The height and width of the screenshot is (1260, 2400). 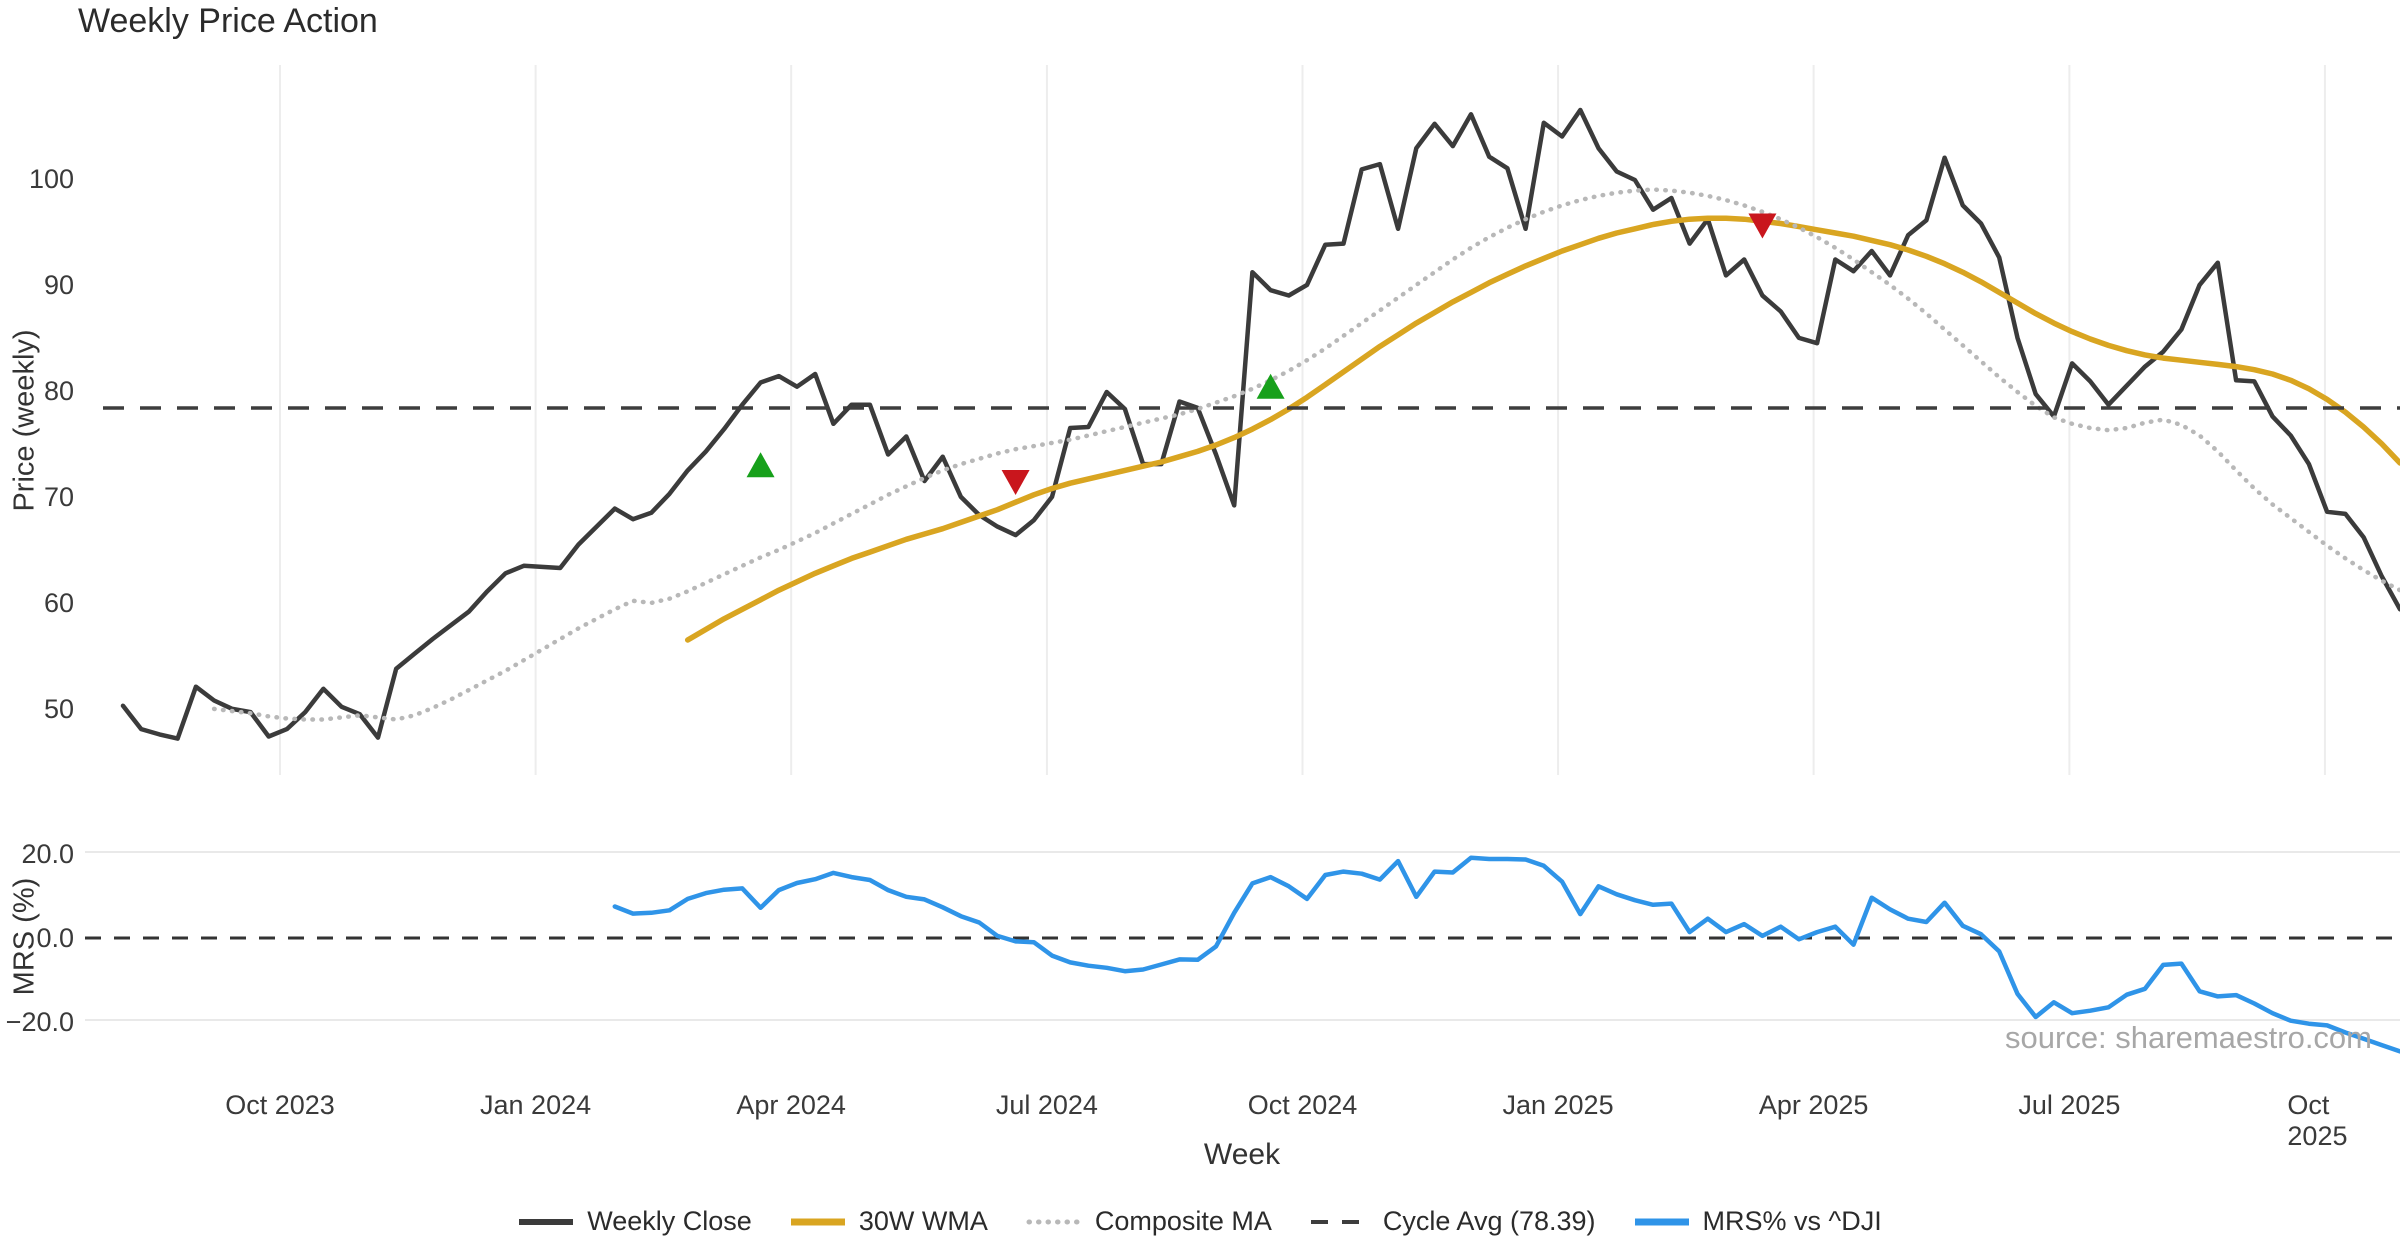 What do you see at coordinates (2069, 1105) in the screenshot?
I see `xtick-jul-2025: Jul 2025` at bounding box center [2069, 1105].